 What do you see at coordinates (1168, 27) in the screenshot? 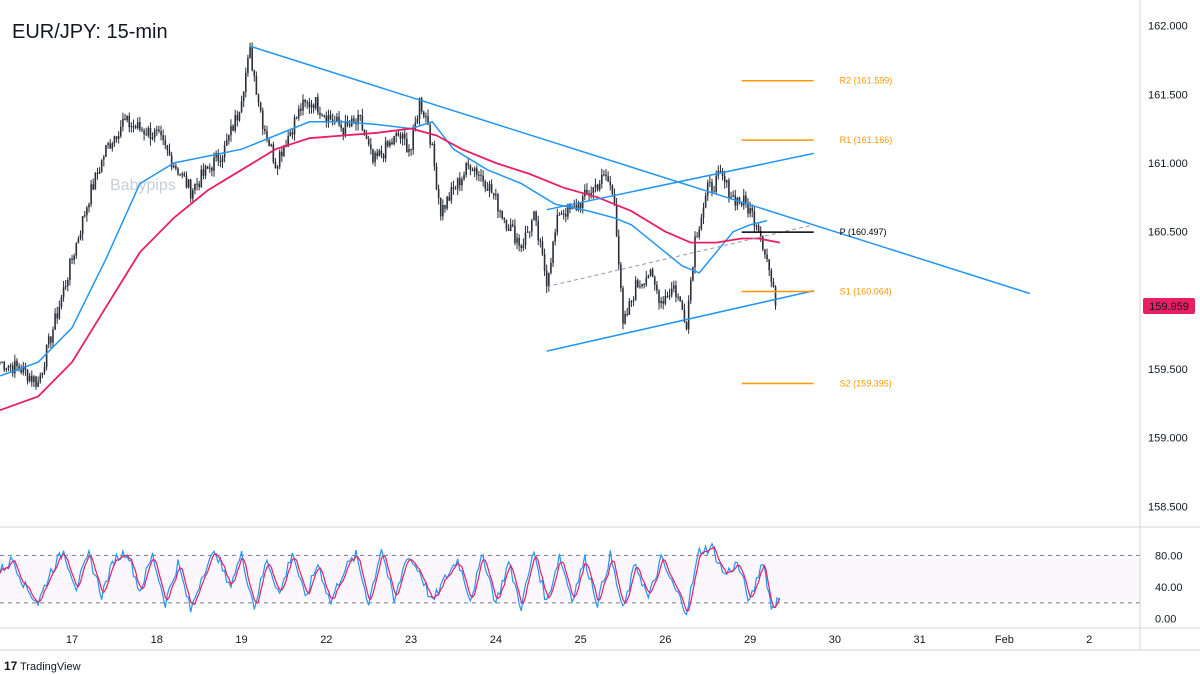
I see `price-tick-label: 162.000` at bounding box center [1168, 27].